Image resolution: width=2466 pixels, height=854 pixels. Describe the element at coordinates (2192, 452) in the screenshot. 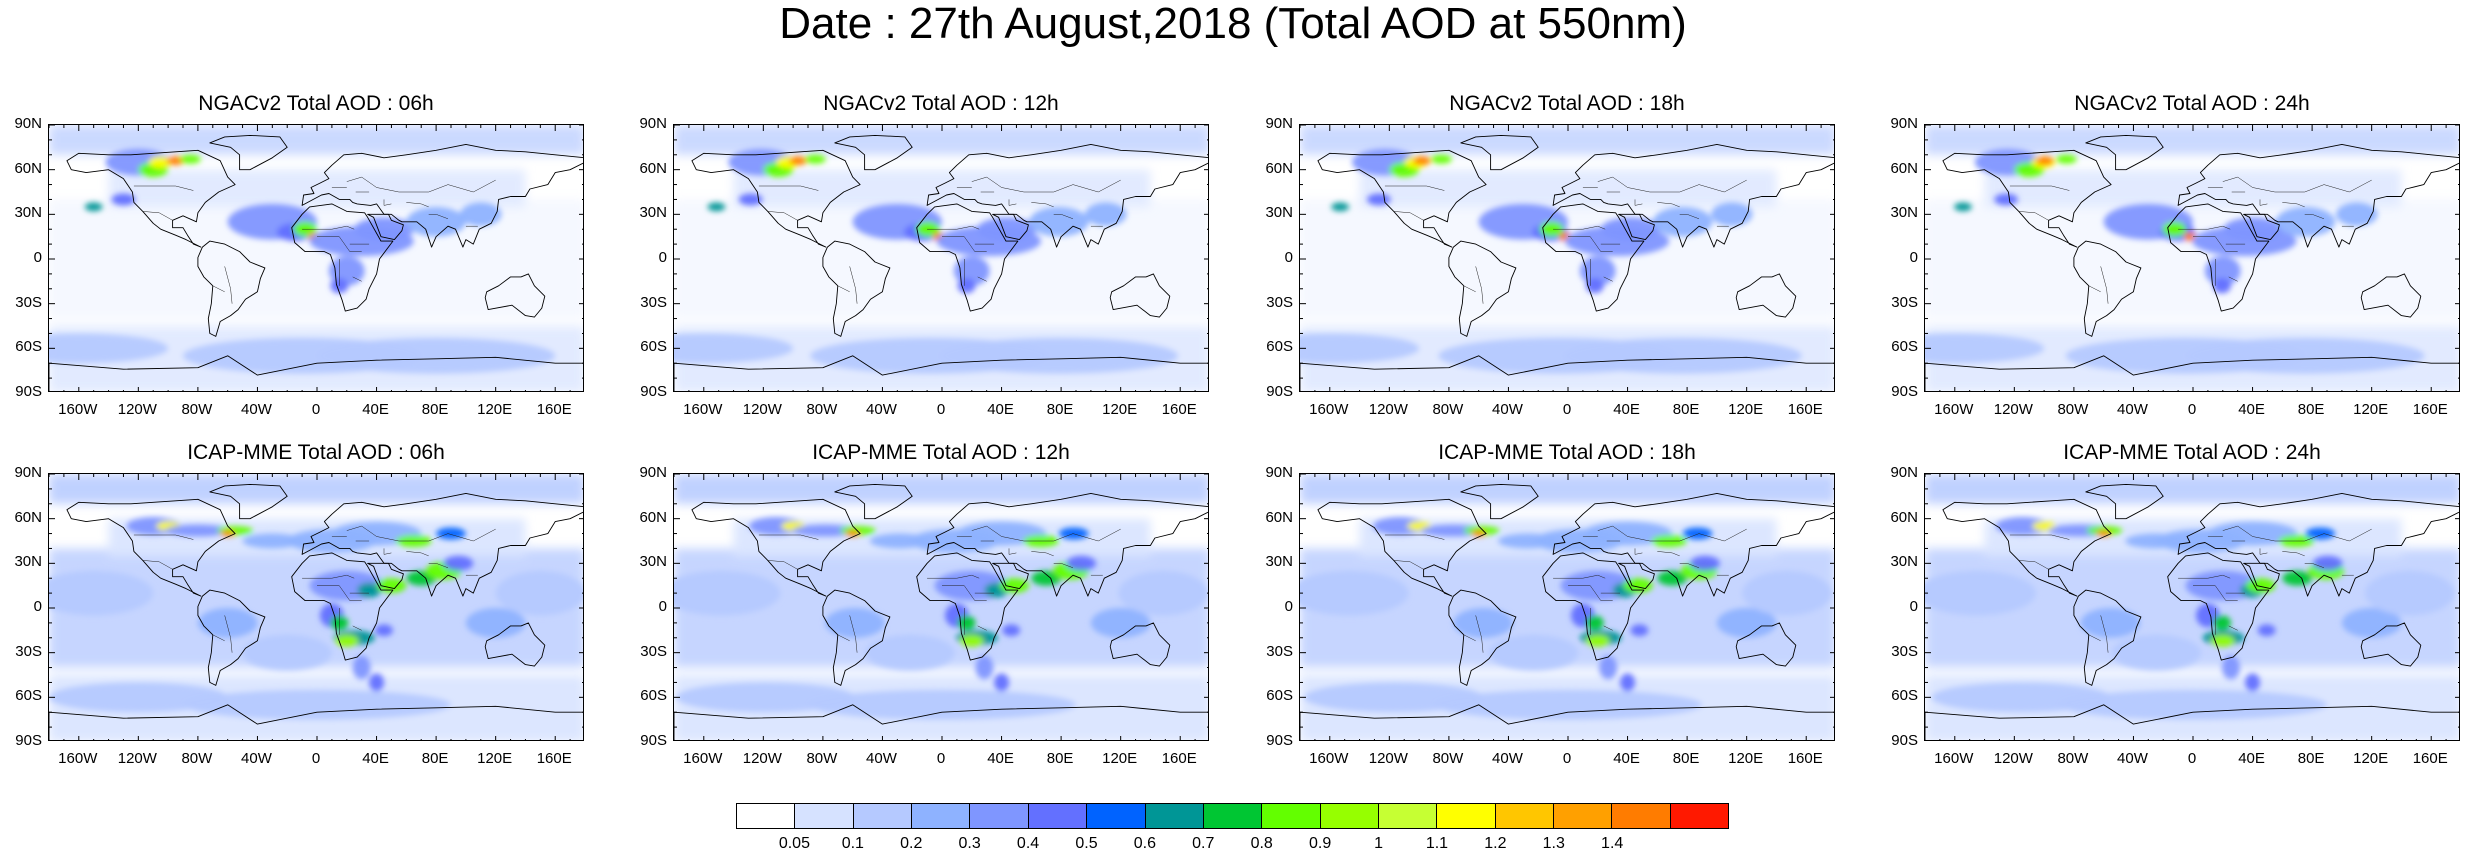

I see `panel-title: ICAP-MME Total AOD : 24h` at that location.